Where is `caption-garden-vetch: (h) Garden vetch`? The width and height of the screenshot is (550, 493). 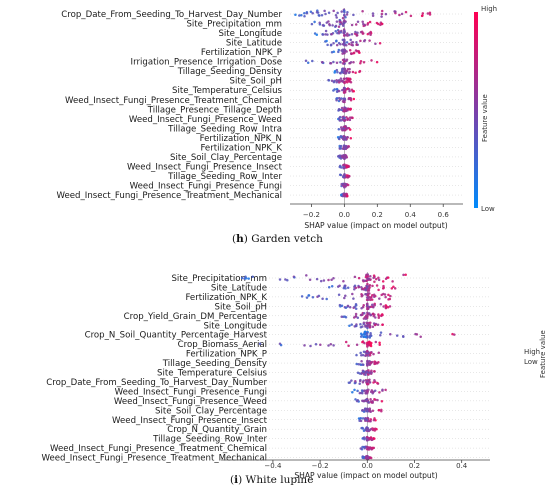 caption-garden-vetch: (h) Garden vetch is located at coordinates (277, 239).